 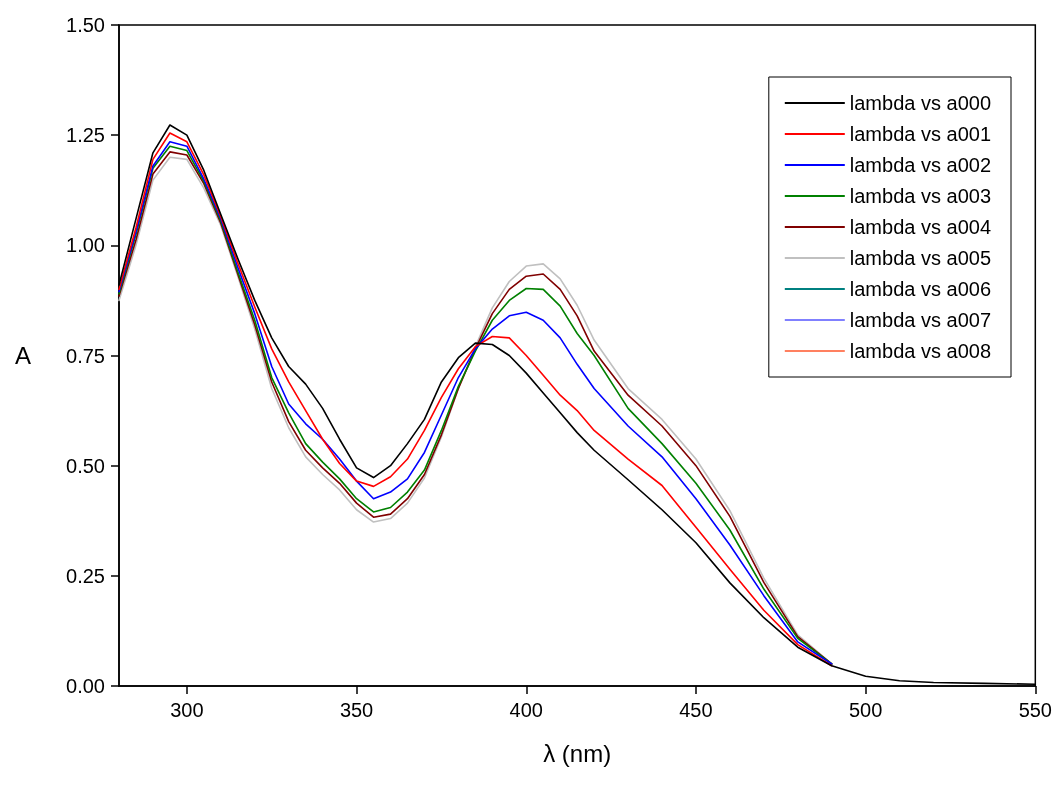 I want to click on y-tick-label: 1.50, so click(x=85, y=25).